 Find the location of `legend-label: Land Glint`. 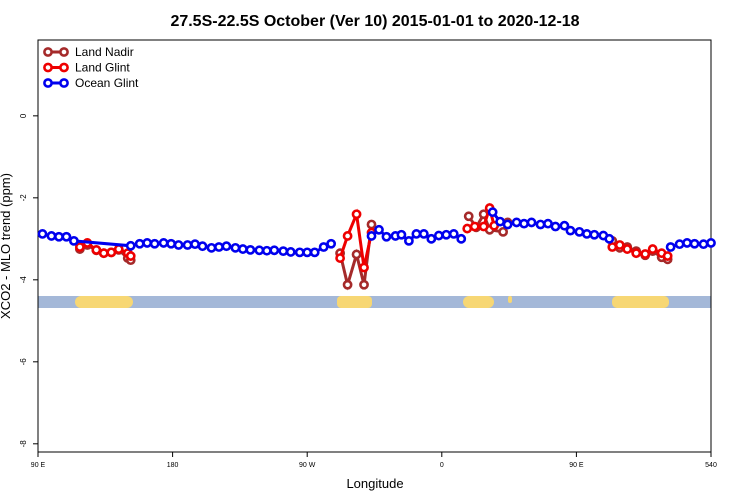

legend-label: Land Glint is located at coordinates (102, 68).